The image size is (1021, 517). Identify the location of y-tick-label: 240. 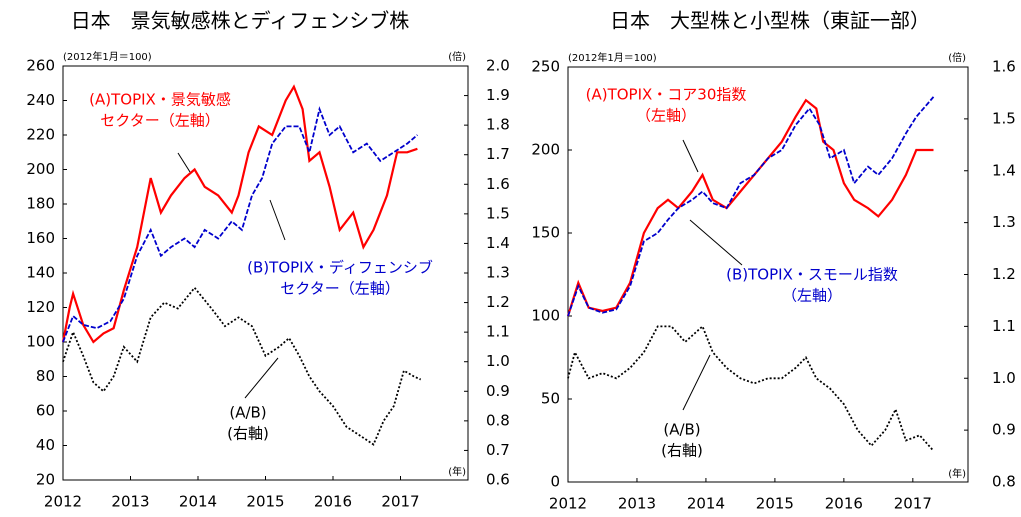
(40, 100).